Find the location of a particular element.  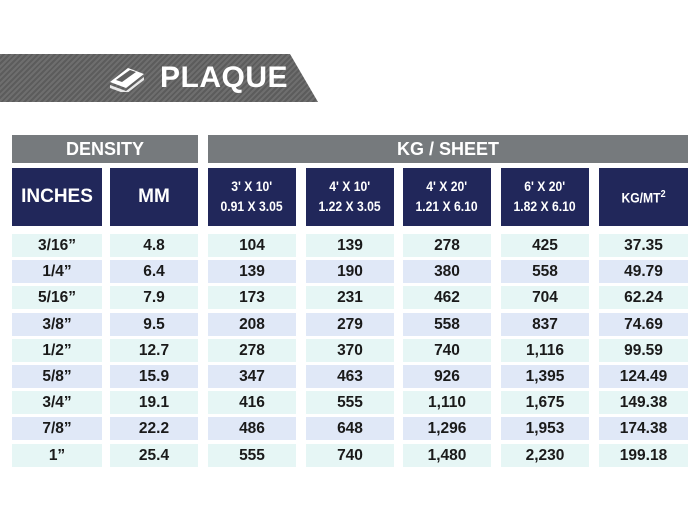

cell-mm: 22.2 is located at coordinates (154, 428).